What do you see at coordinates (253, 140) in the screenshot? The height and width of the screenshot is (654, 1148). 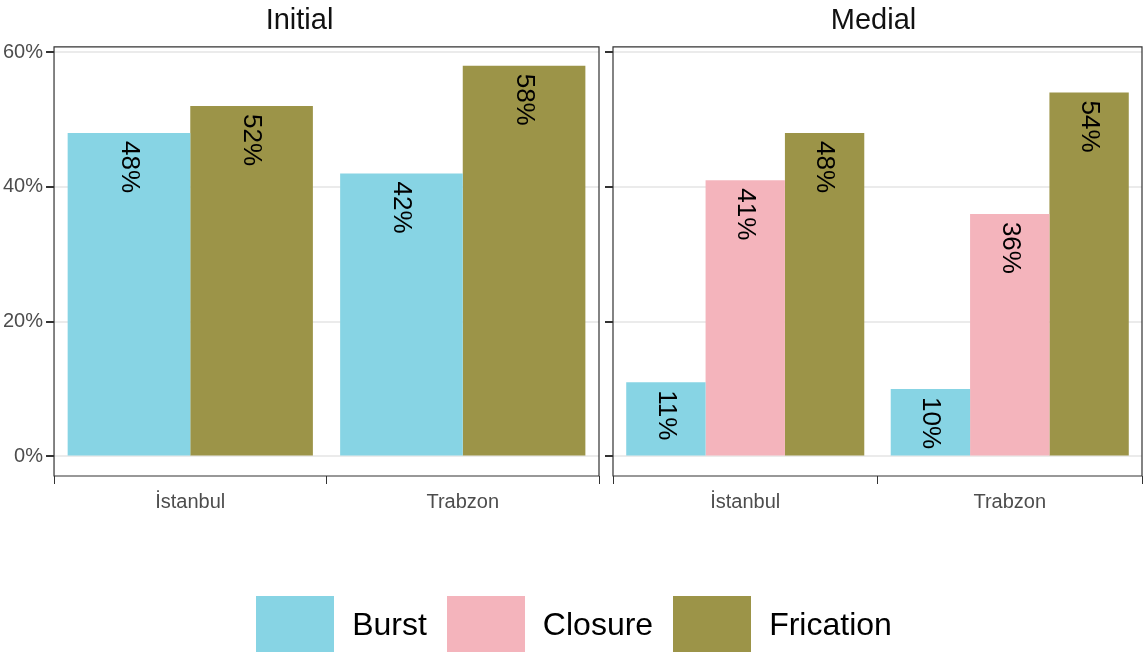 I see `data-label: 52%` at bounding box center [253, 140].